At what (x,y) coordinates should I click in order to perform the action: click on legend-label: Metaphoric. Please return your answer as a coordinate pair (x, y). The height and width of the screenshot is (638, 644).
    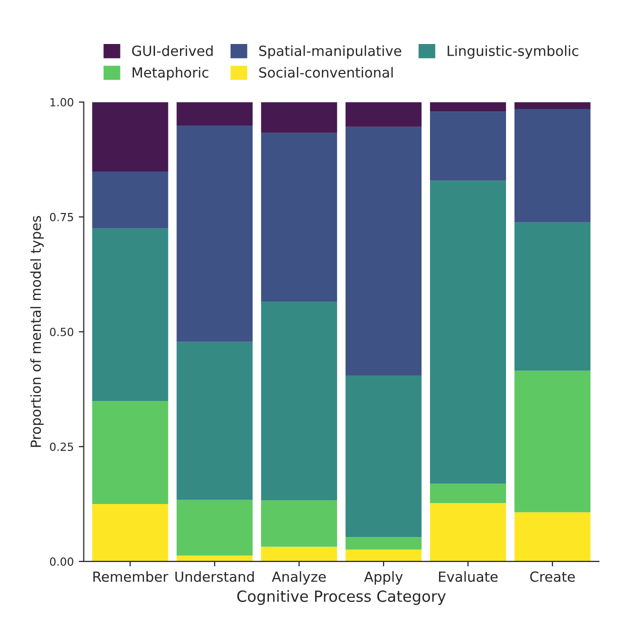
    Looking at the image, I should click on (170, 73).